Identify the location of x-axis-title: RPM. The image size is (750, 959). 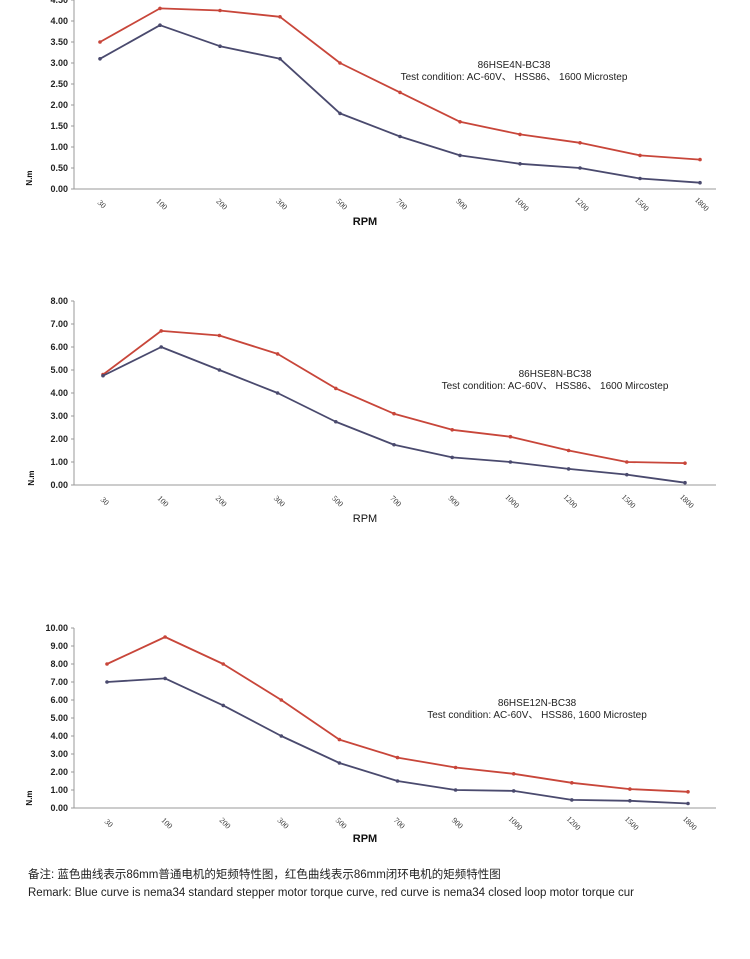
(365, 839).